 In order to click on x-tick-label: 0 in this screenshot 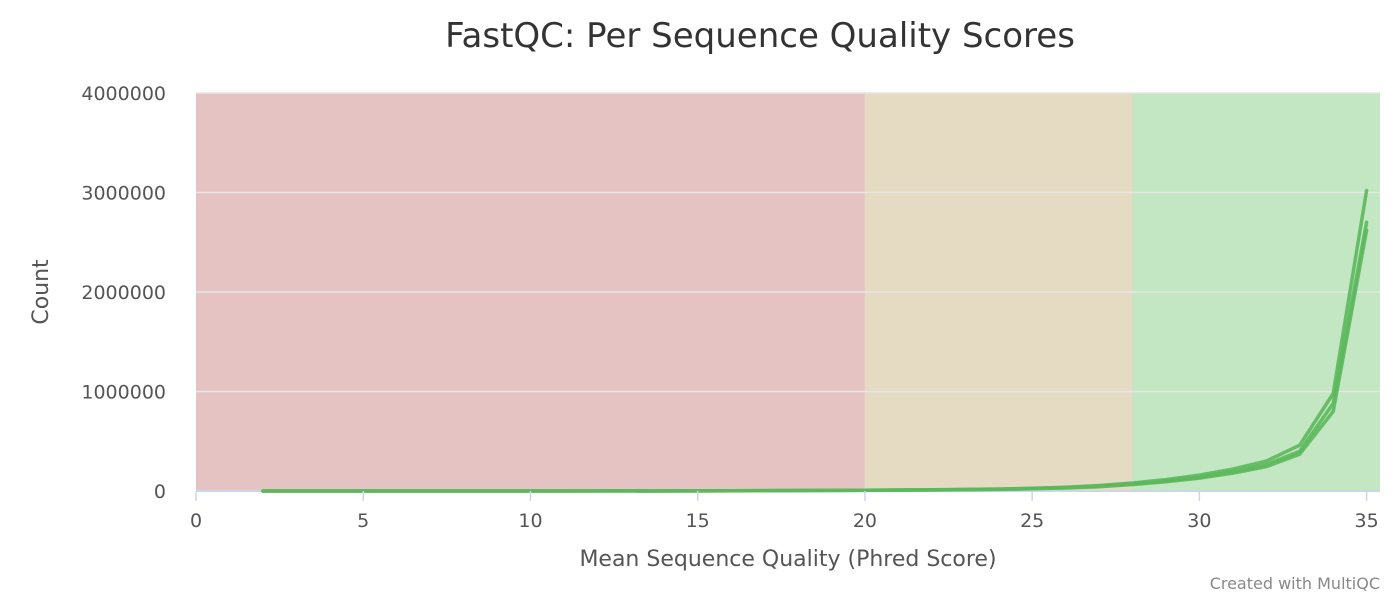, I will do `click(196, 521)`.